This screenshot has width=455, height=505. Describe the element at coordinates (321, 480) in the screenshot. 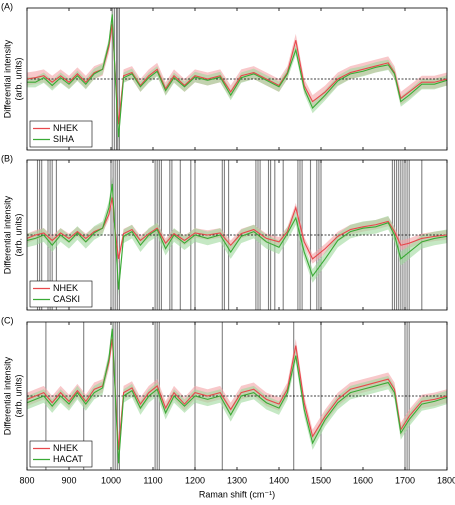

I see `x-tick-label: 1500` at that location.